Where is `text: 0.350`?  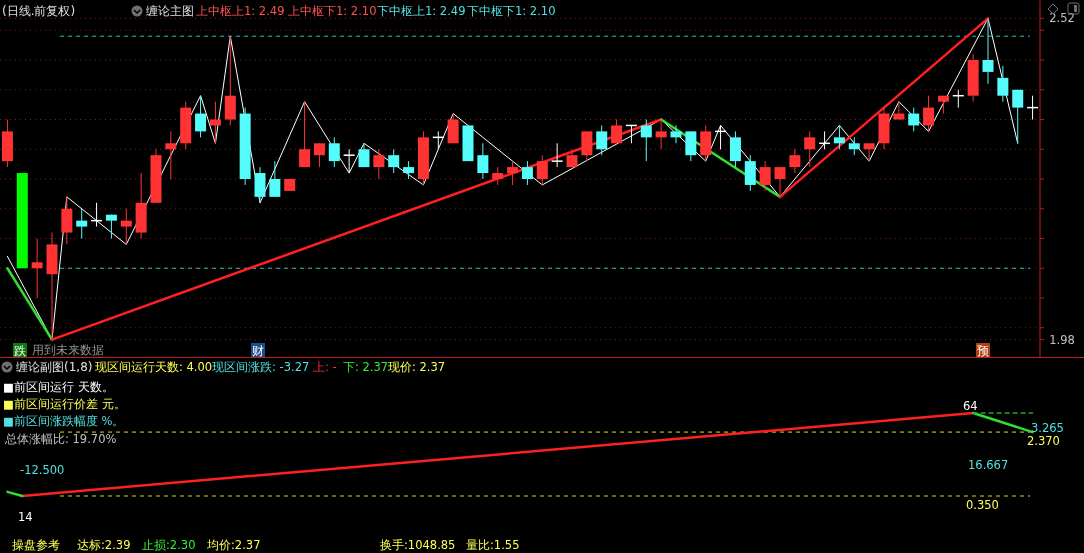 text: 0.350 is located at coordinates (982, 505).